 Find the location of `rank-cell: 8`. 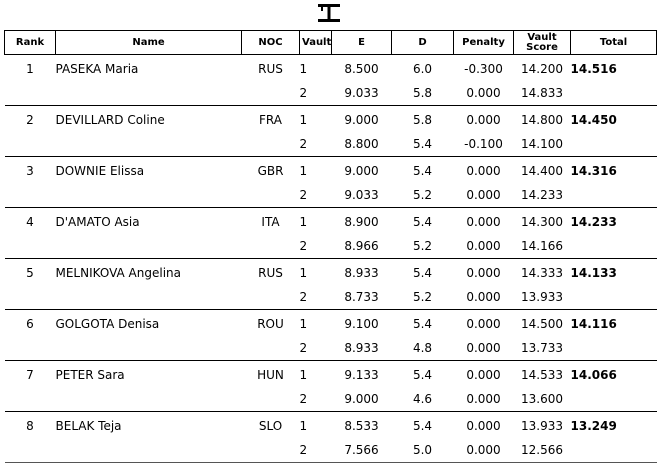

rank-cell: 8 is located at coordinates (30, 426).